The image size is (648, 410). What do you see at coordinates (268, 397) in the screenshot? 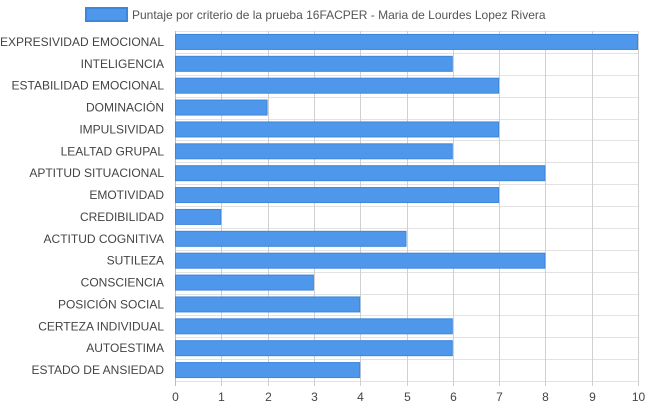
I see `x-tick-label: 2` at bounding box center [268, 397].